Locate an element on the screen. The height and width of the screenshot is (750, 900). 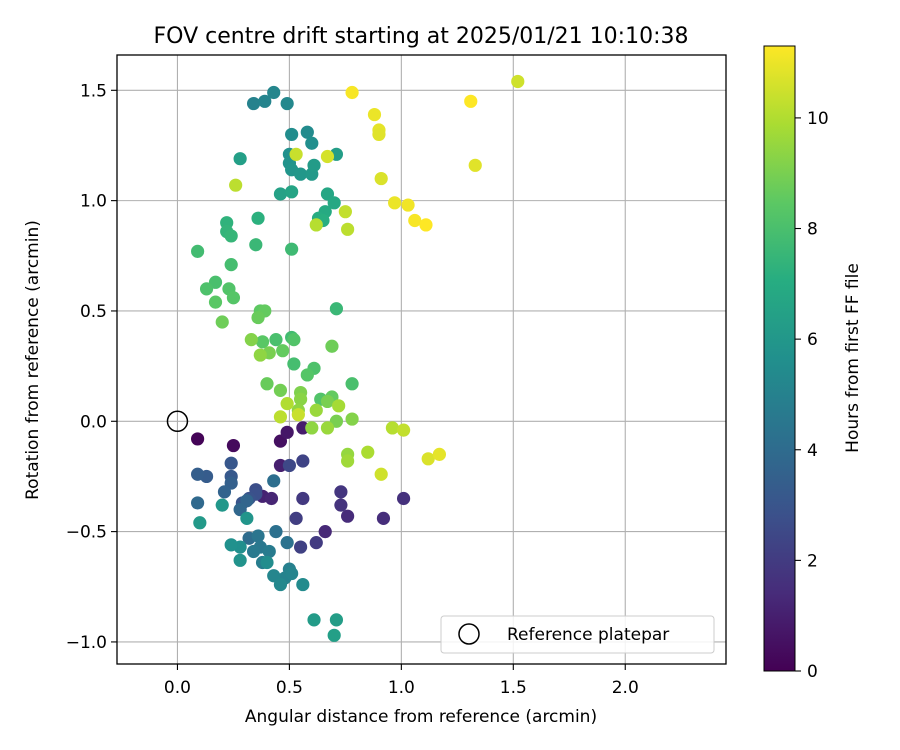
x-tick-label: 2.0 is located at coordinates (625, 688).